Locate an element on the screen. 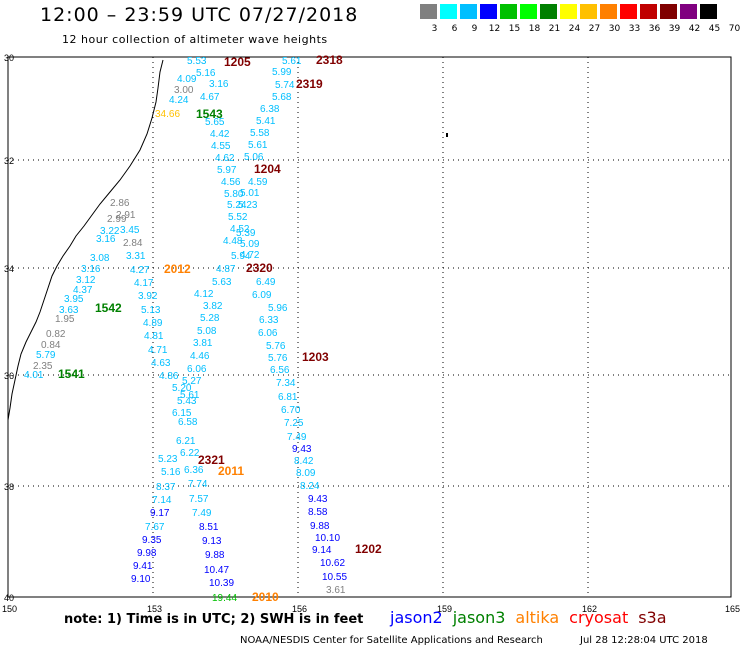 Image resolution: width=740 pixels, height=650 pixels. swh-observation: 3.16 is located at coordinates (106, 239).